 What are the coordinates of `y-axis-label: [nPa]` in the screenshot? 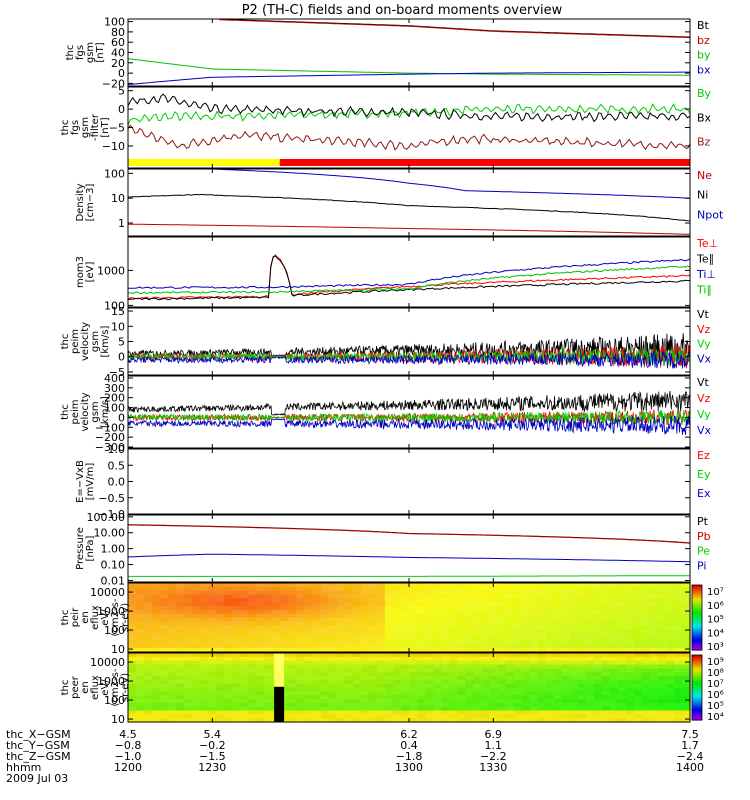 It's located at (90, 548).